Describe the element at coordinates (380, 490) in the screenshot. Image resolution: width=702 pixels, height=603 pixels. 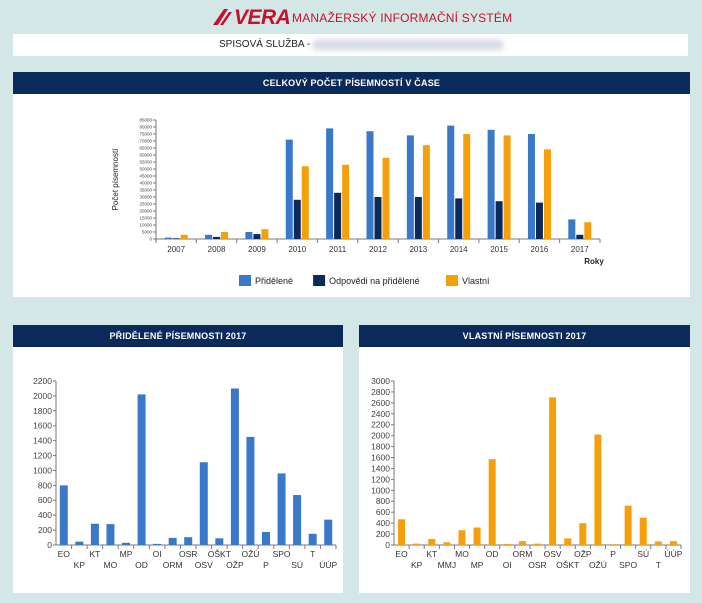
I see `own-y-tick-label: 1000` at that location.